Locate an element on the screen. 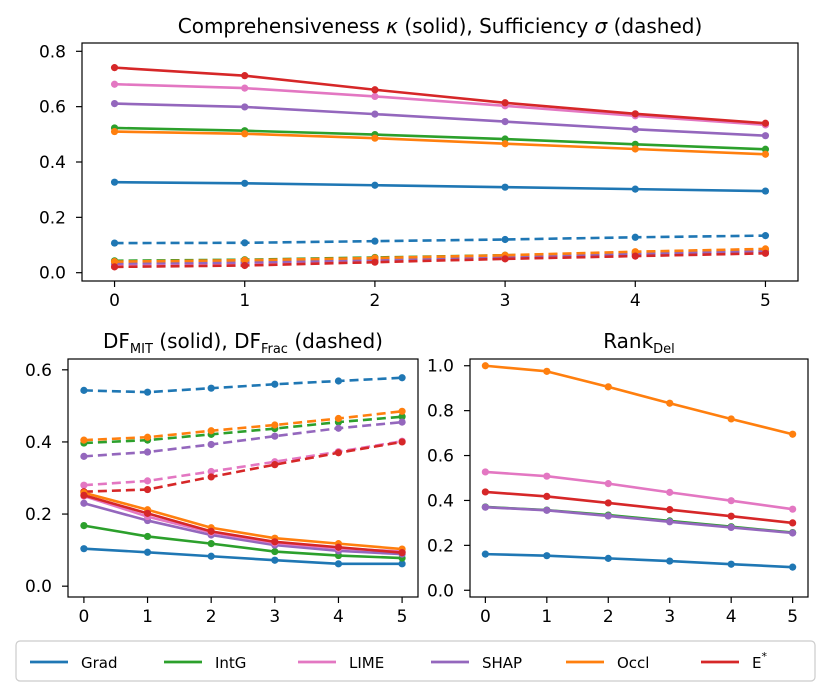 The image size is (831, 695). legend-label-estar: E* is located at coordinates (759, 661).